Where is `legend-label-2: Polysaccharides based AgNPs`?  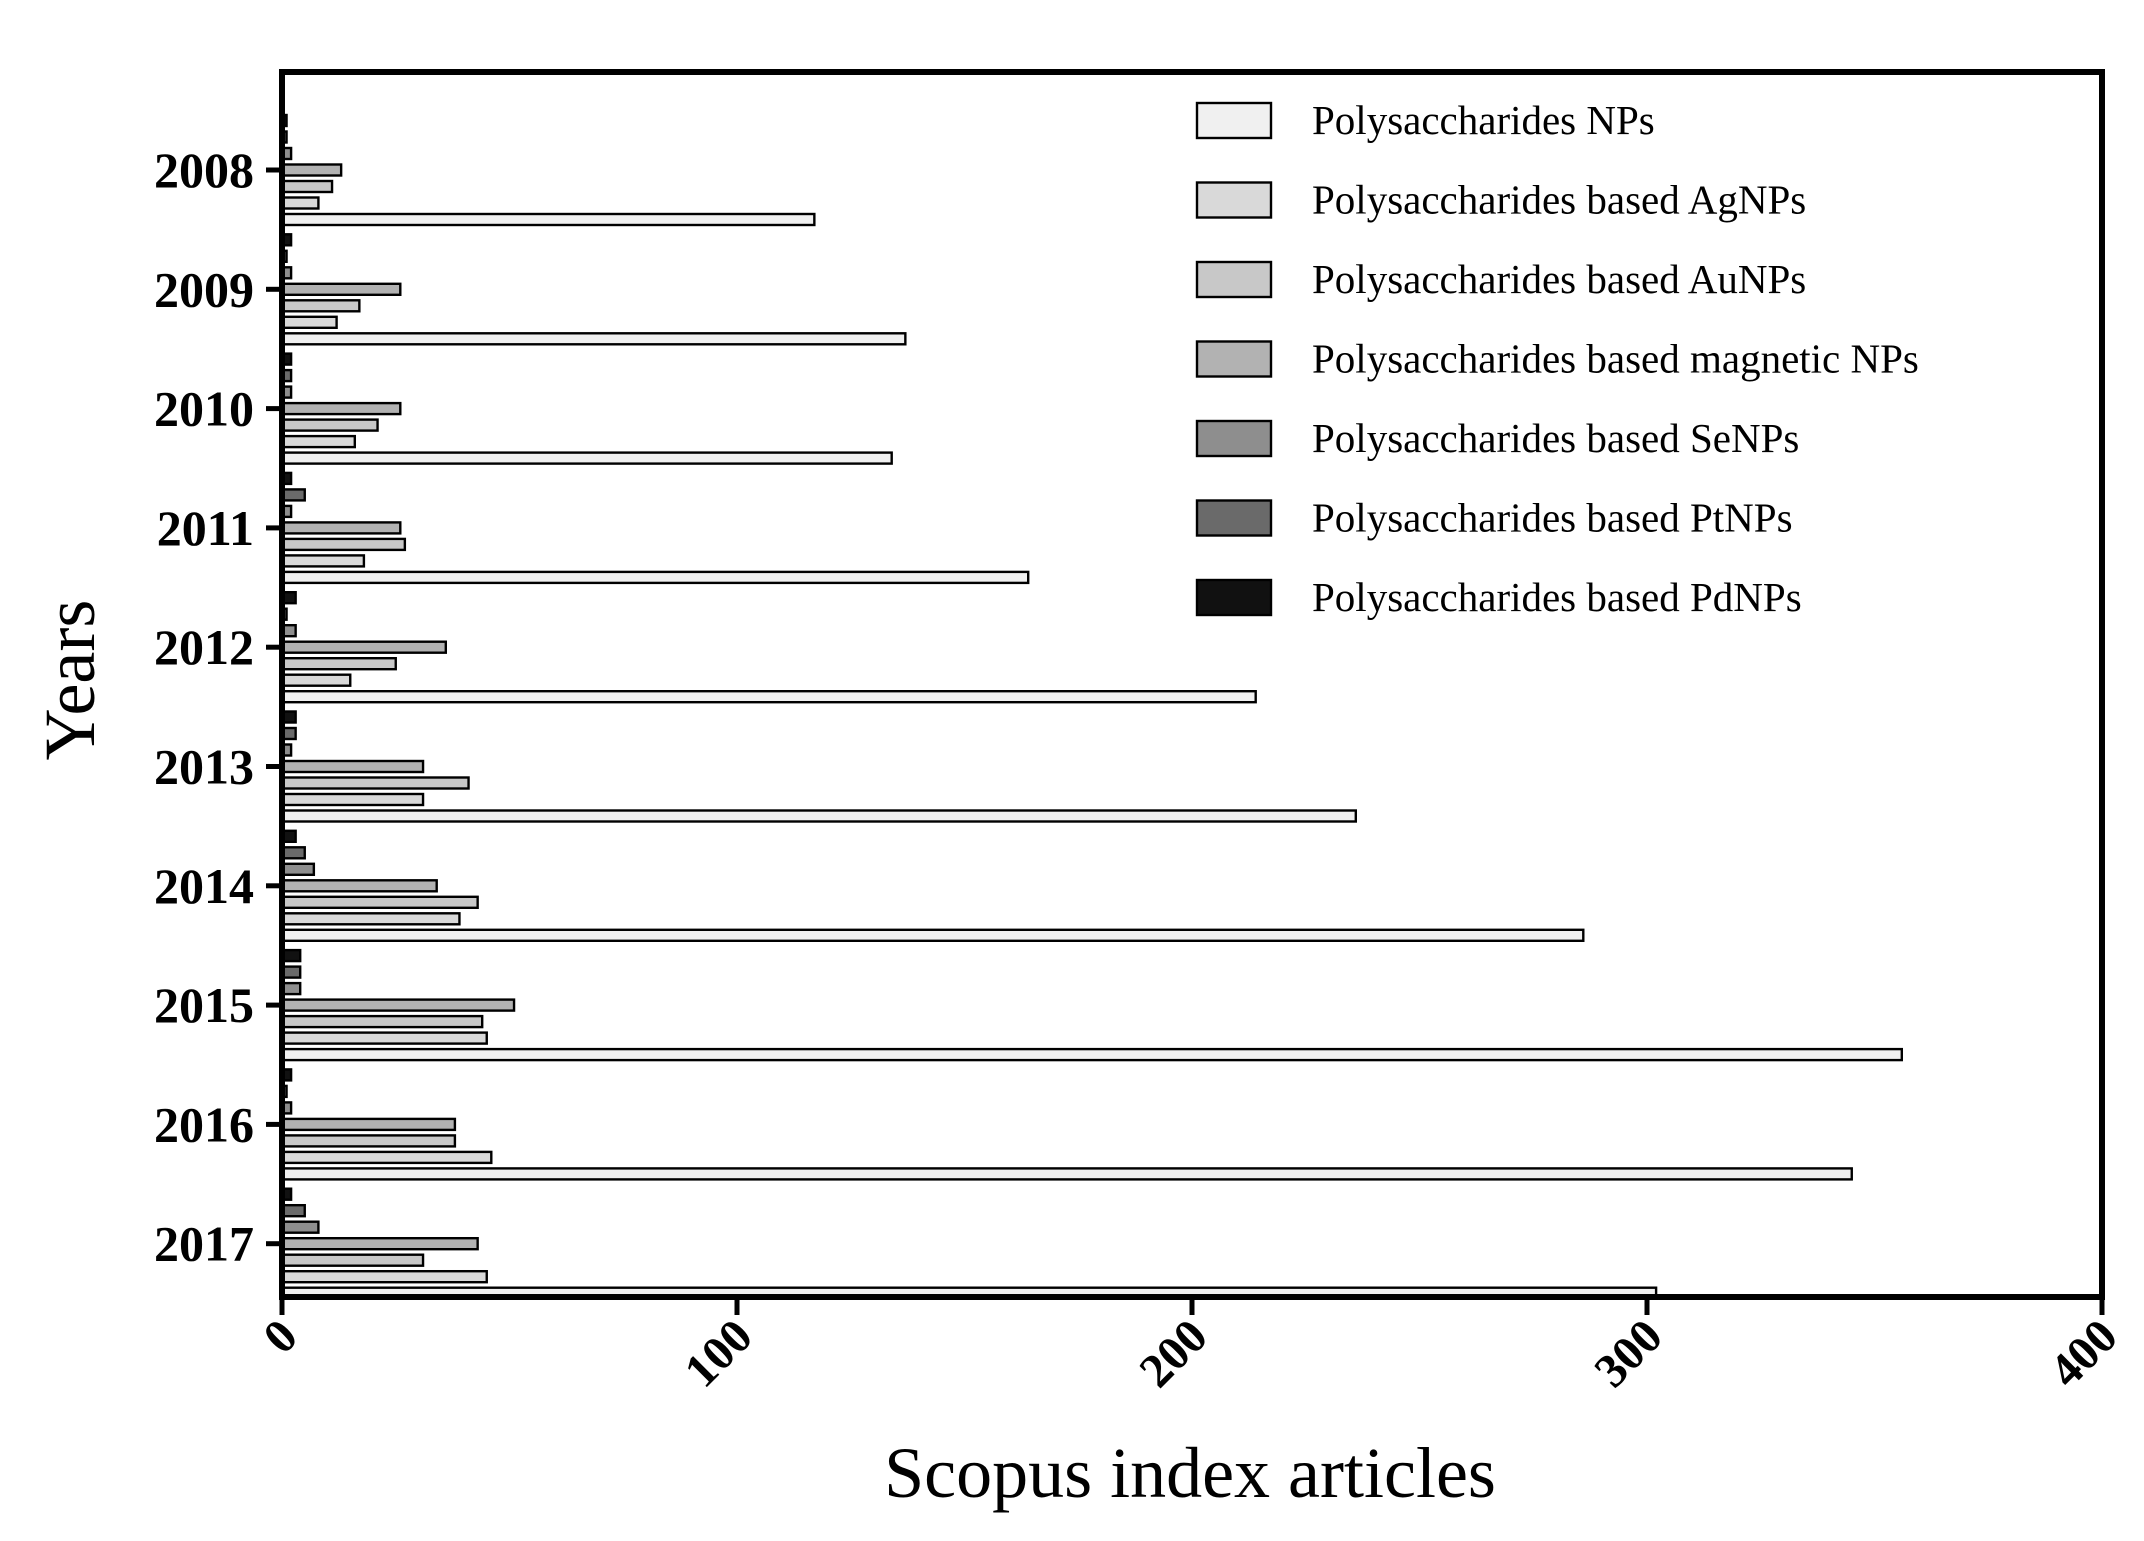
legend-label-2: Polysaccharides based AgNPs is located at coordinates (1559, 200).